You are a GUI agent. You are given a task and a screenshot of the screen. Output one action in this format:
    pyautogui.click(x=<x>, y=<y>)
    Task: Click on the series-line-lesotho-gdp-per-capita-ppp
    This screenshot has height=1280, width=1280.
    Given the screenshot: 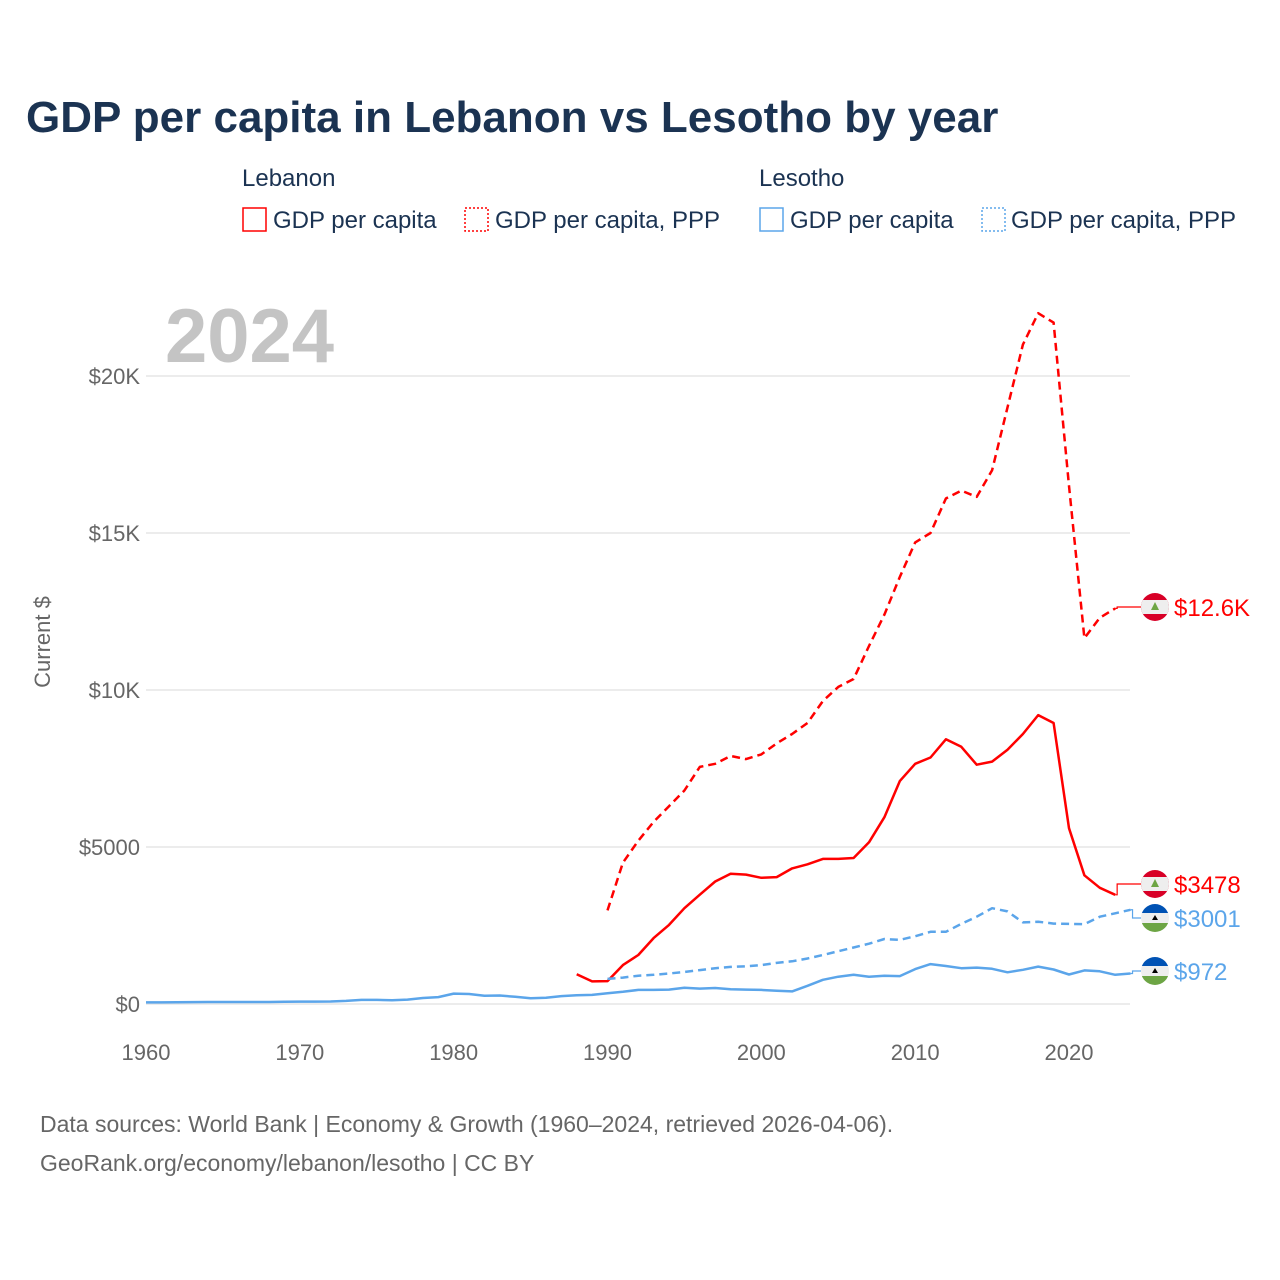 What is the action you would take?
    pyautogui.click(x=869, y=943)
    